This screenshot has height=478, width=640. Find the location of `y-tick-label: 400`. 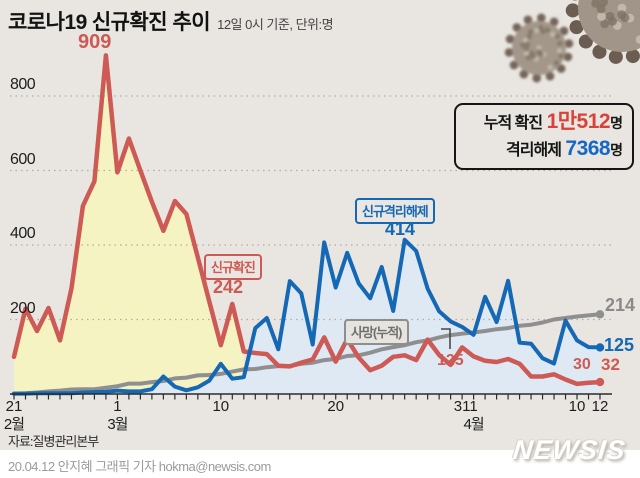

y-tick-label: 400 is located at coordinates (23, 233).